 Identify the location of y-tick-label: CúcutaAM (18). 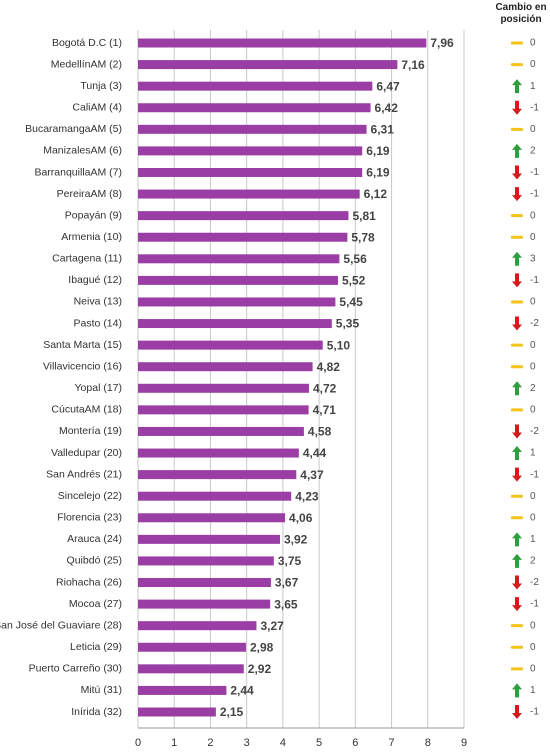
(86, 410).